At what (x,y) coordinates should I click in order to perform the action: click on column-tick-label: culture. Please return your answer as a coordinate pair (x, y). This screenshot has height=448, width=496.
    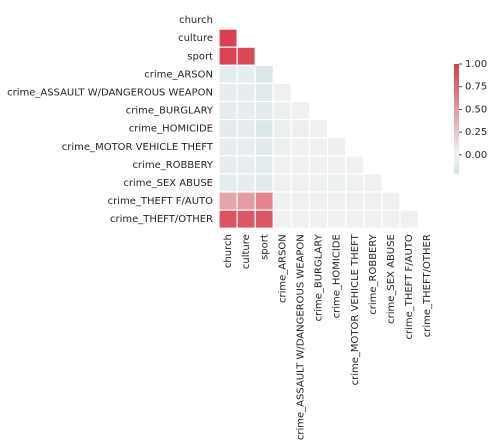
    Looking at the image, I should click on (246, 251).